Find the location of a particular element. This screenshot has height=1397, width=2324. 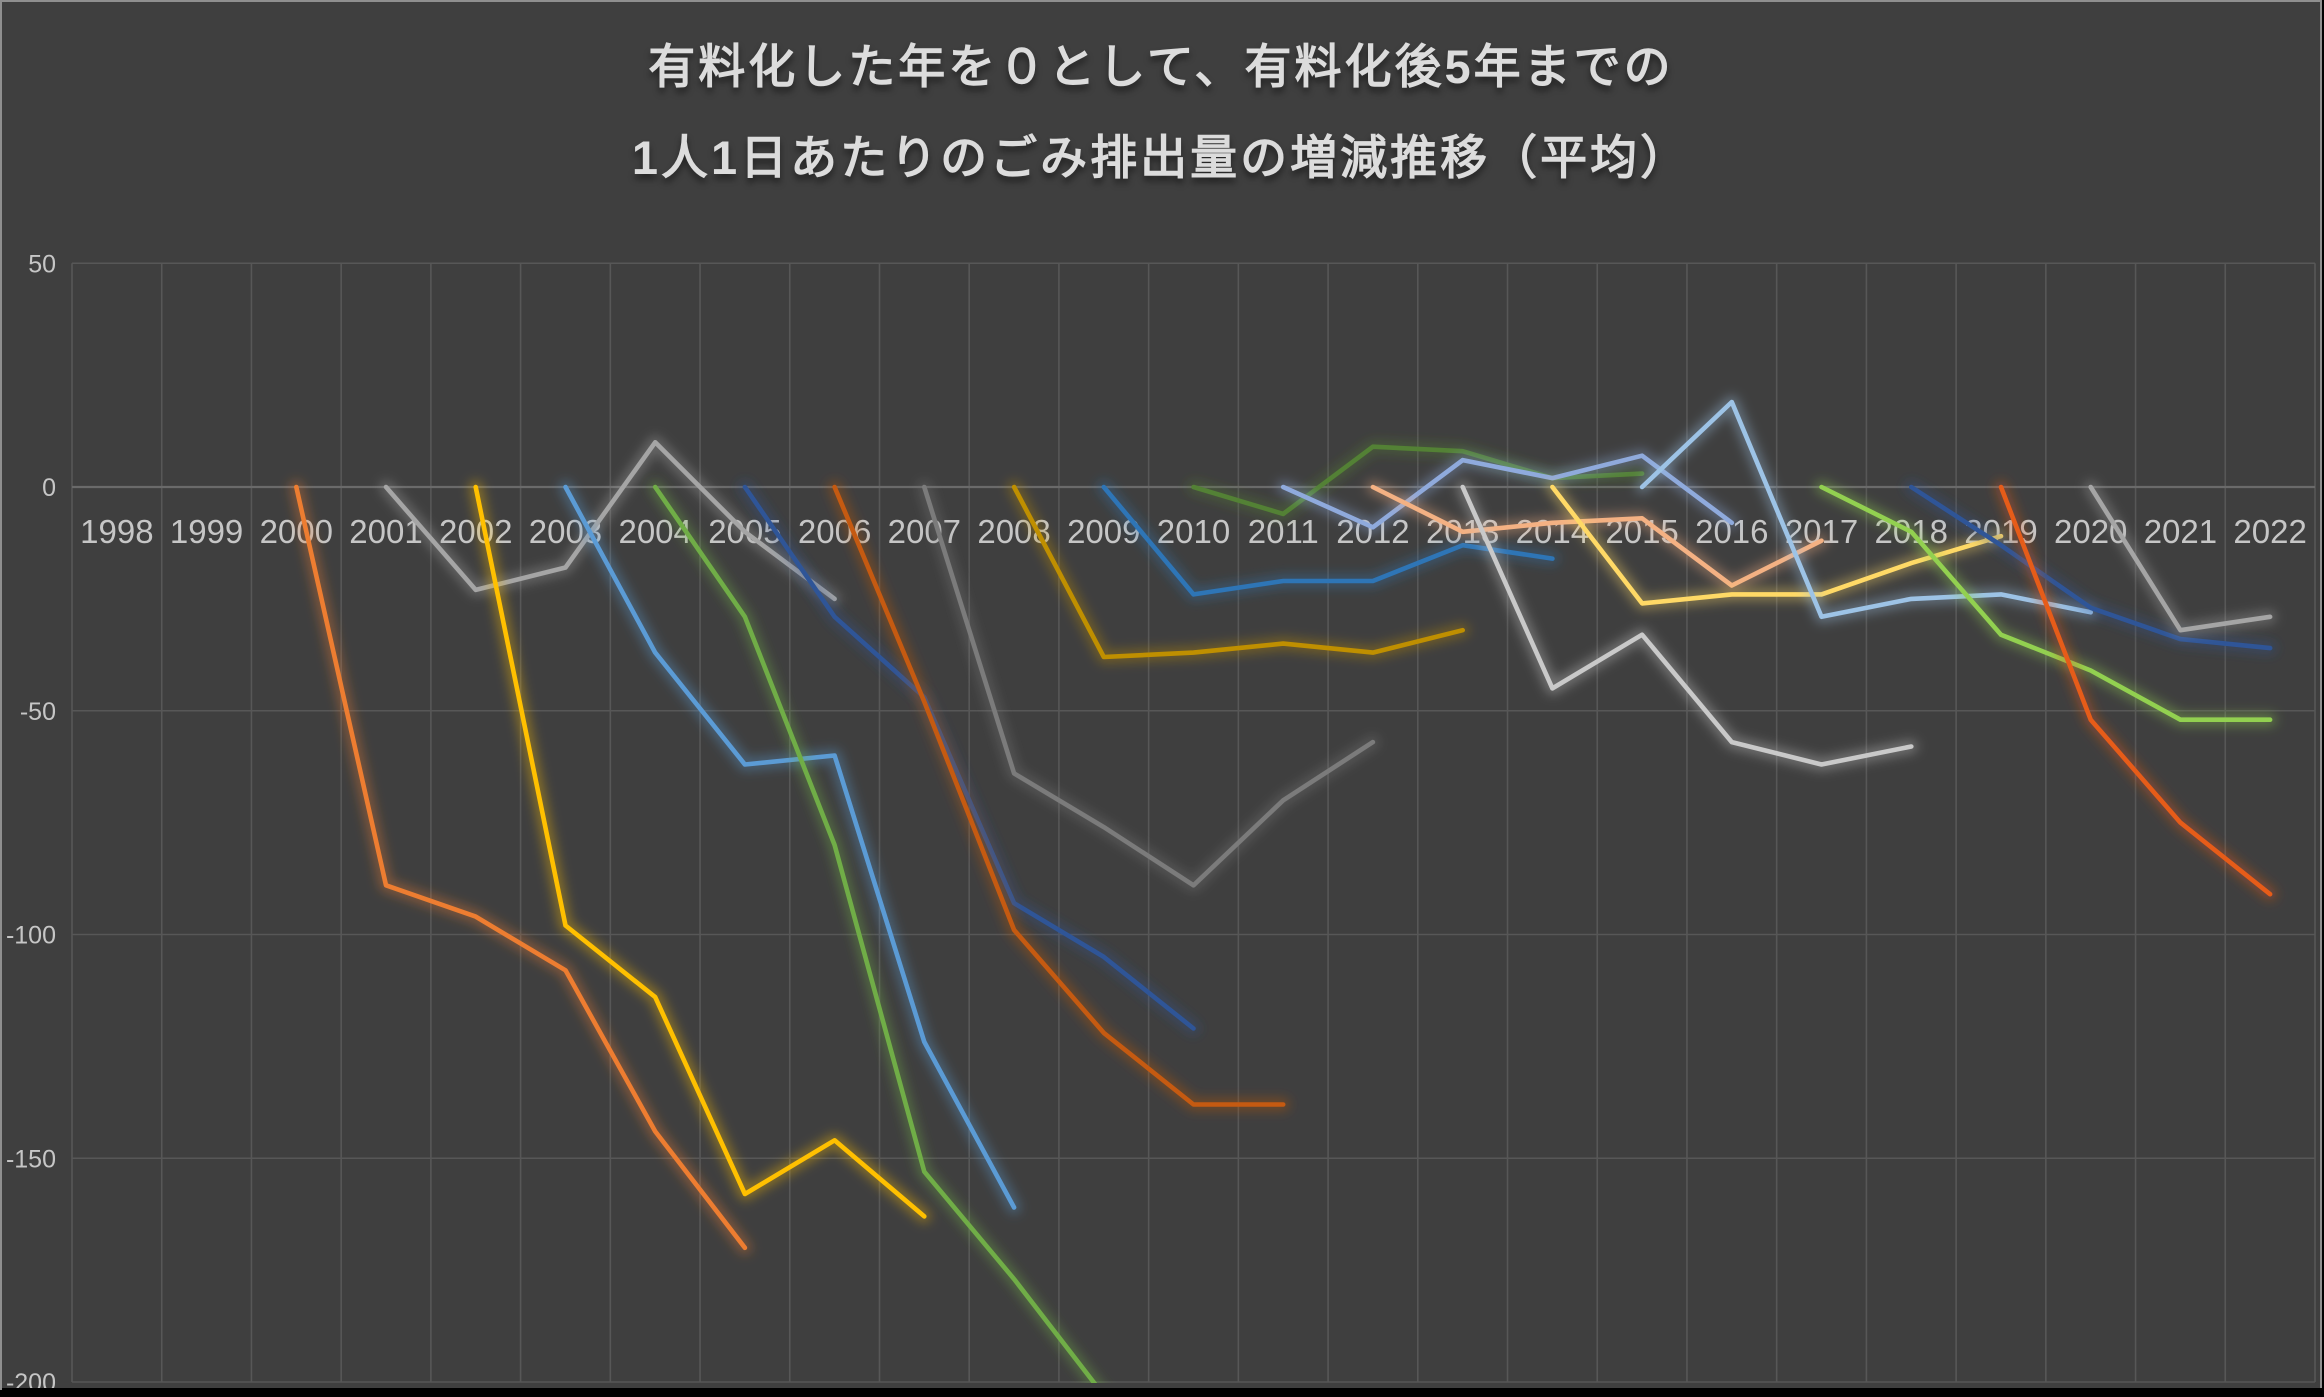

series-2009-line is located at coordinates (1328, 540).